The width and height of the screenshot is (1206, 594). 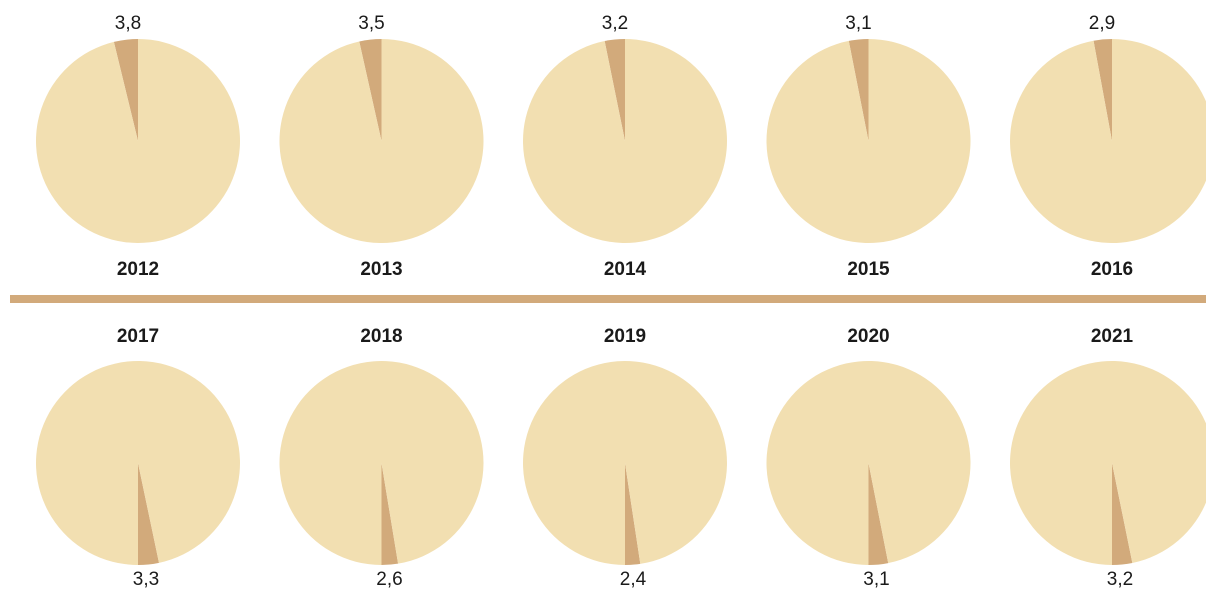 What do you see at coordinates (128, 23) in the screenshot?
I see `value-label: 3,8` at bounding box center [128, 23].